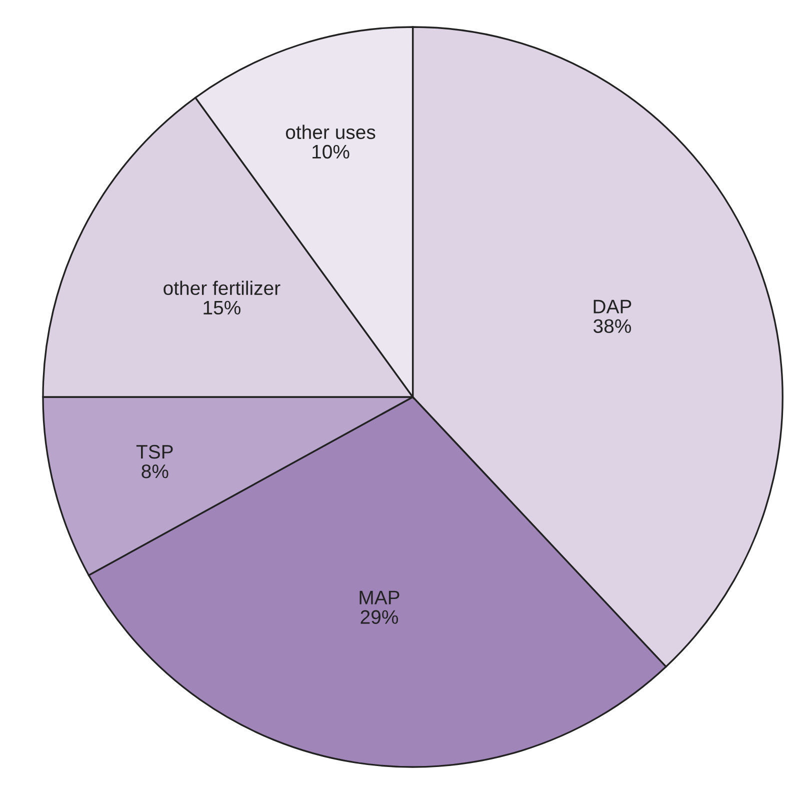  What do you see at coordinates (154, 451) in the screenshot?
I see `slice-label: TSP` at bounding box center [154, 451].